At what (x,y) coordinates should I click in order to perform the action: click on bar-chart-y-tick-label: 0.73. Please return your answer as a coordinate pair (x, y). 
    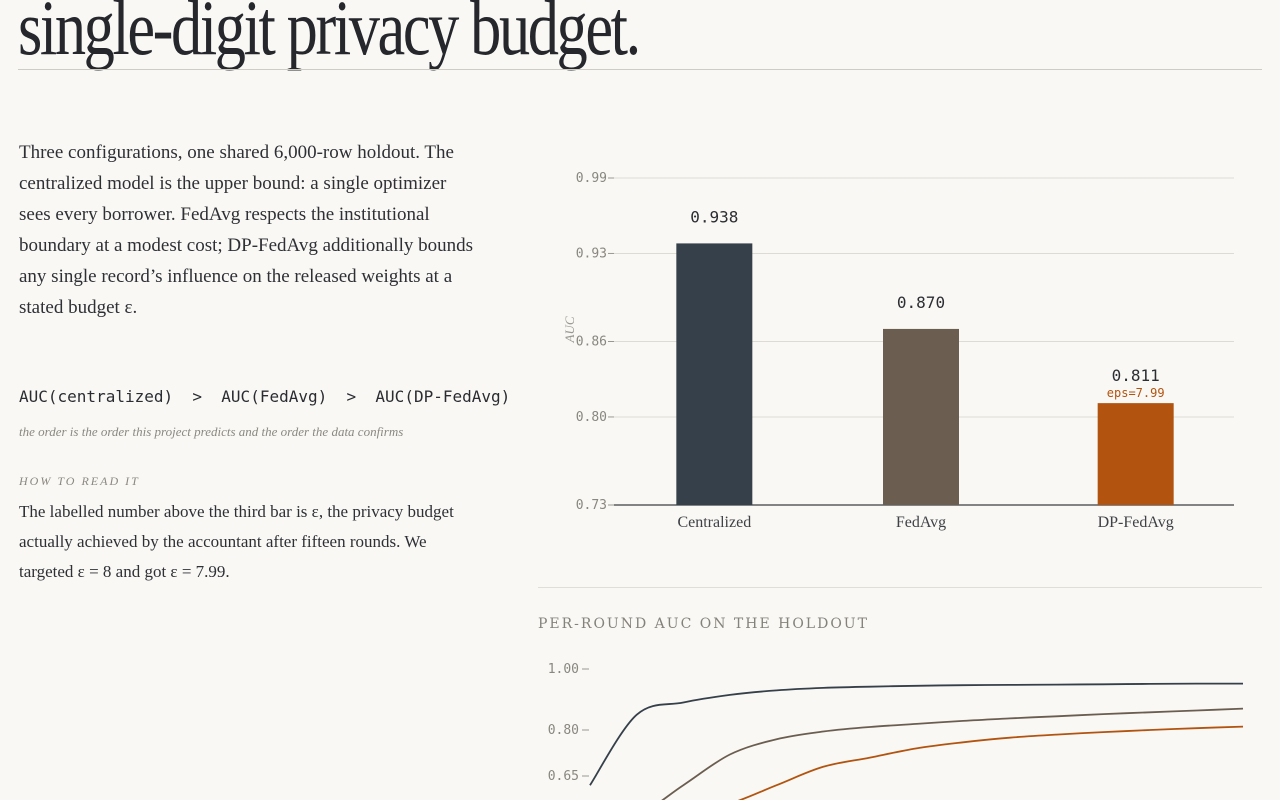
    Looking at the image, I should click on (591, 505).